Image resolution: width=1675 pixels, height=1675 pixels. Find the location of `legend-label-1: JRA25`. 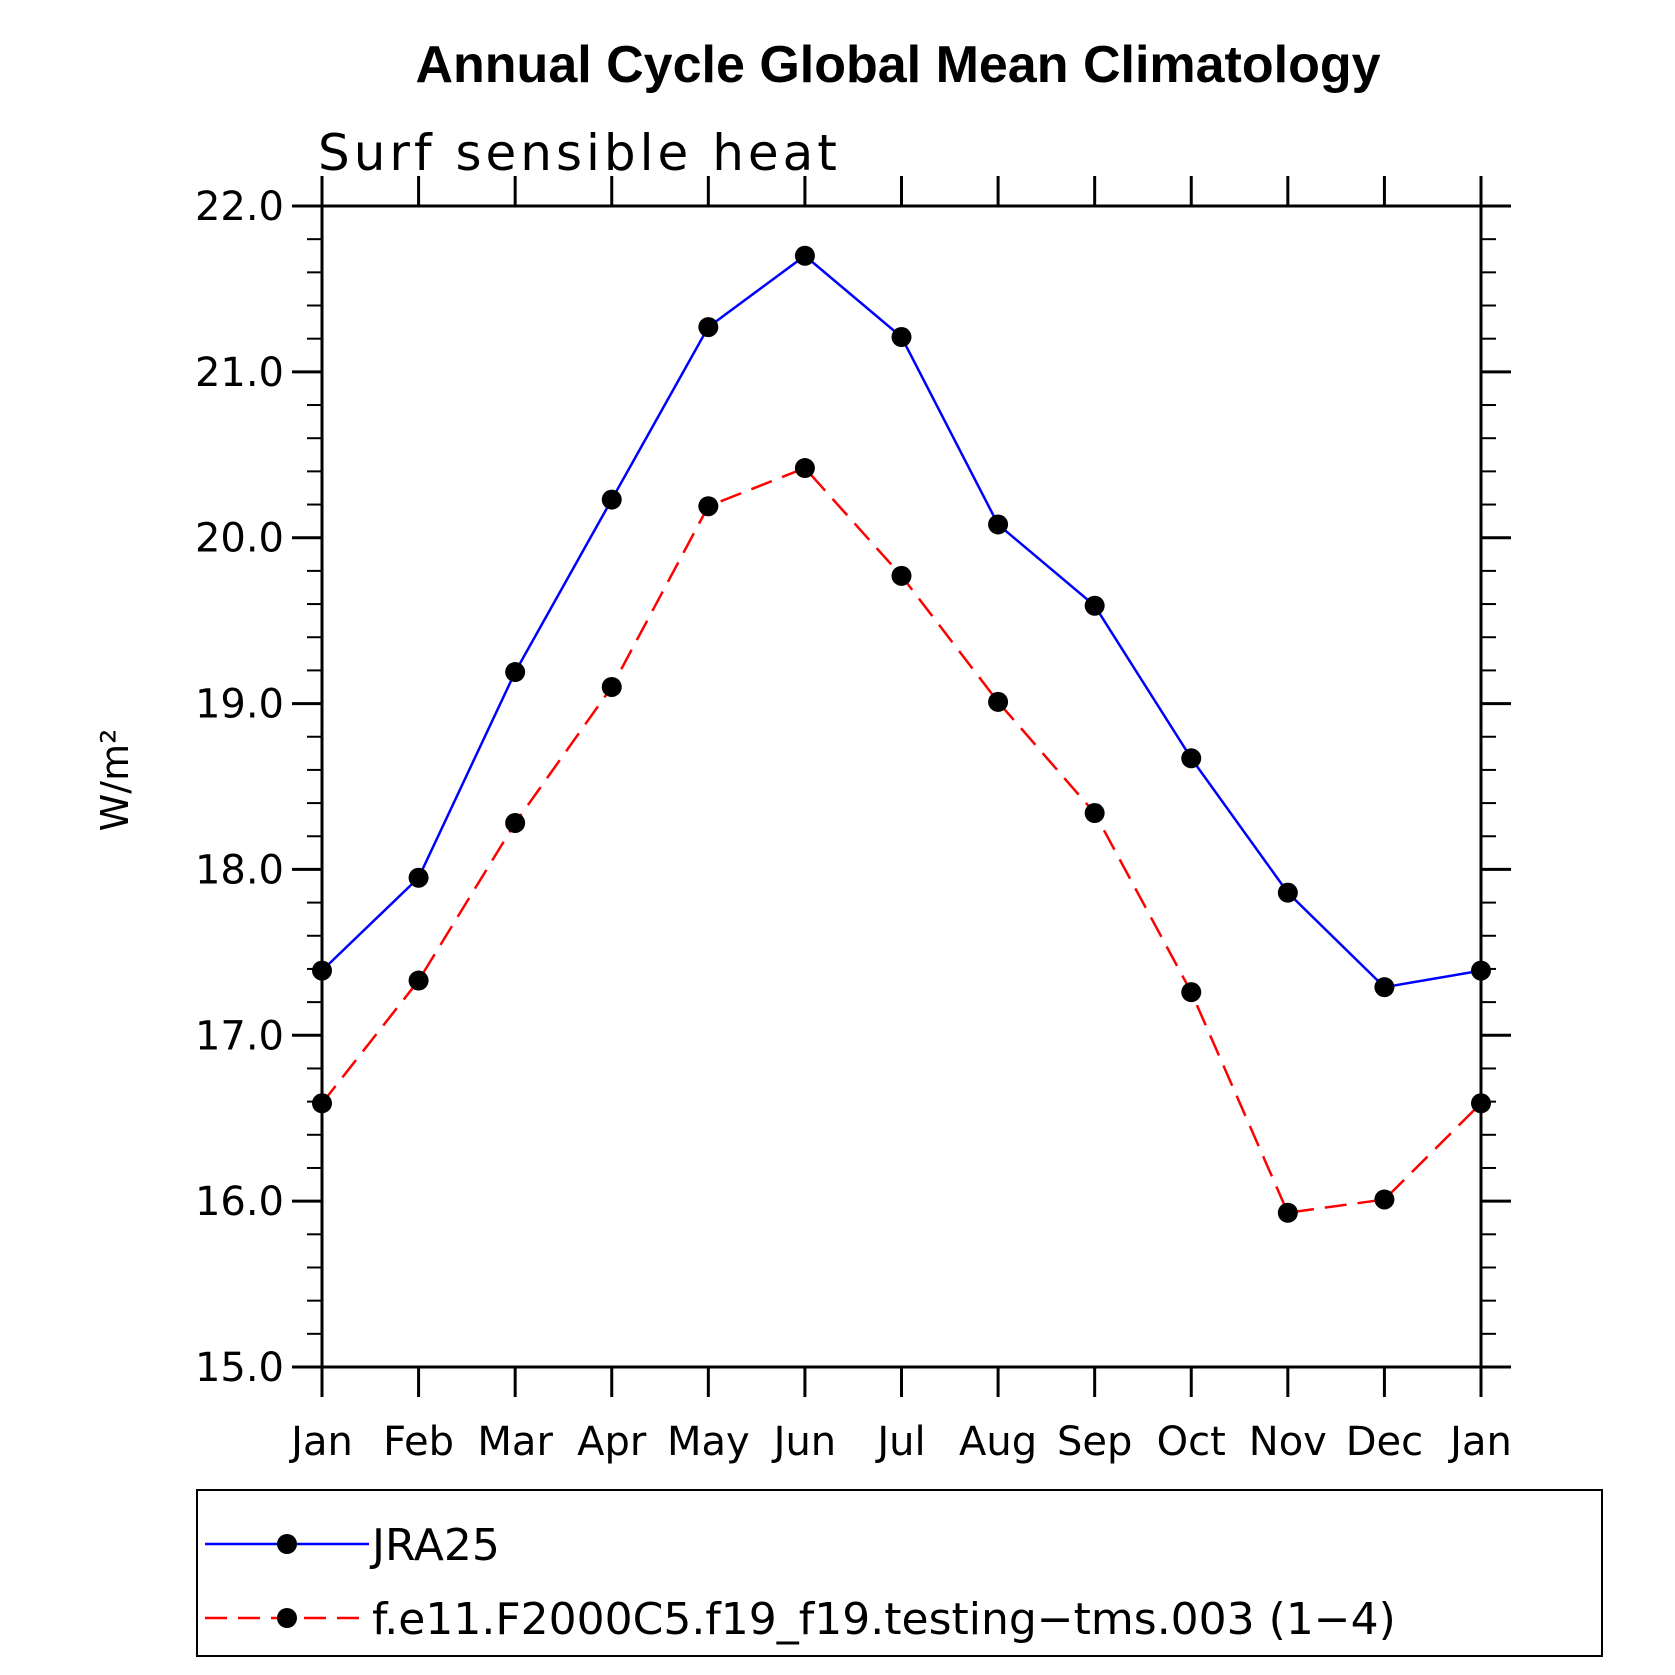

legend-label-1: JRA25 is located at coordinates (434, 1545).